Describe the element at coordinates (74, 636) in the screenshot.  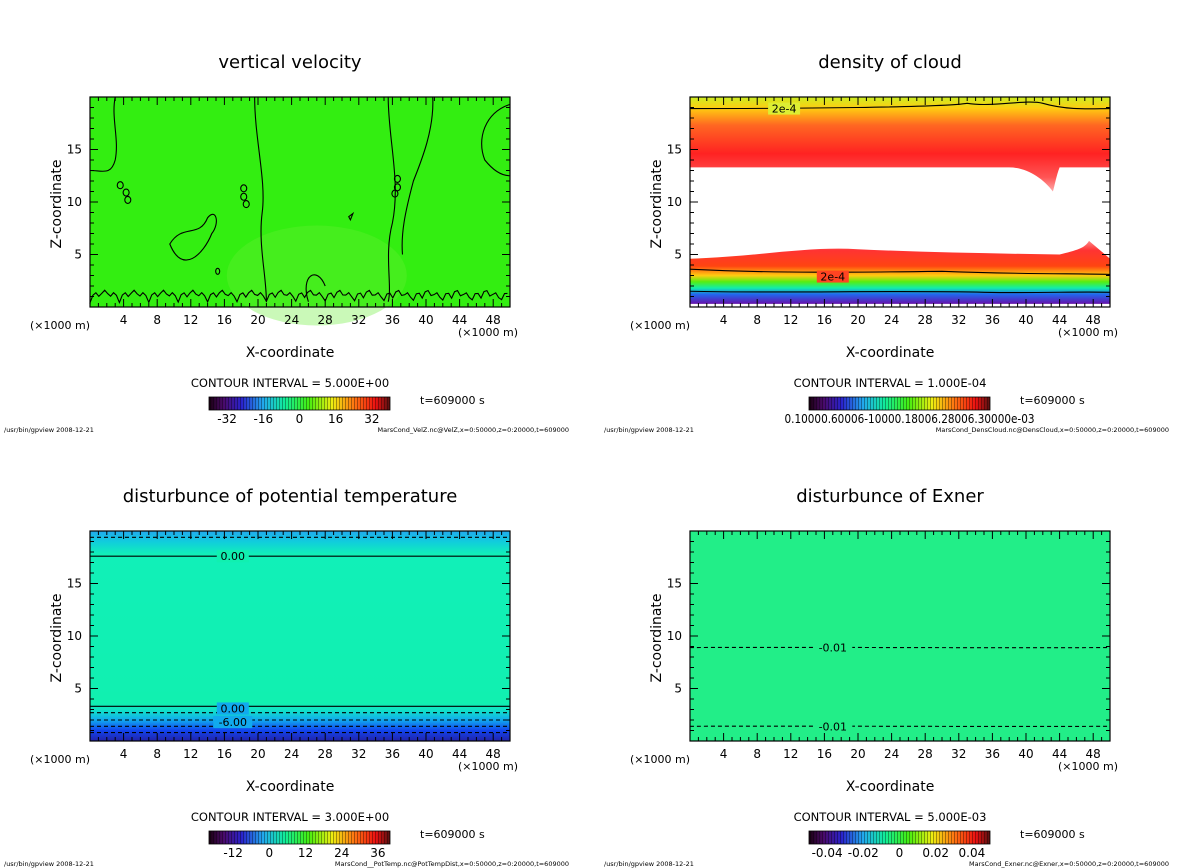
I see `y-tick-label: 10` at that location.